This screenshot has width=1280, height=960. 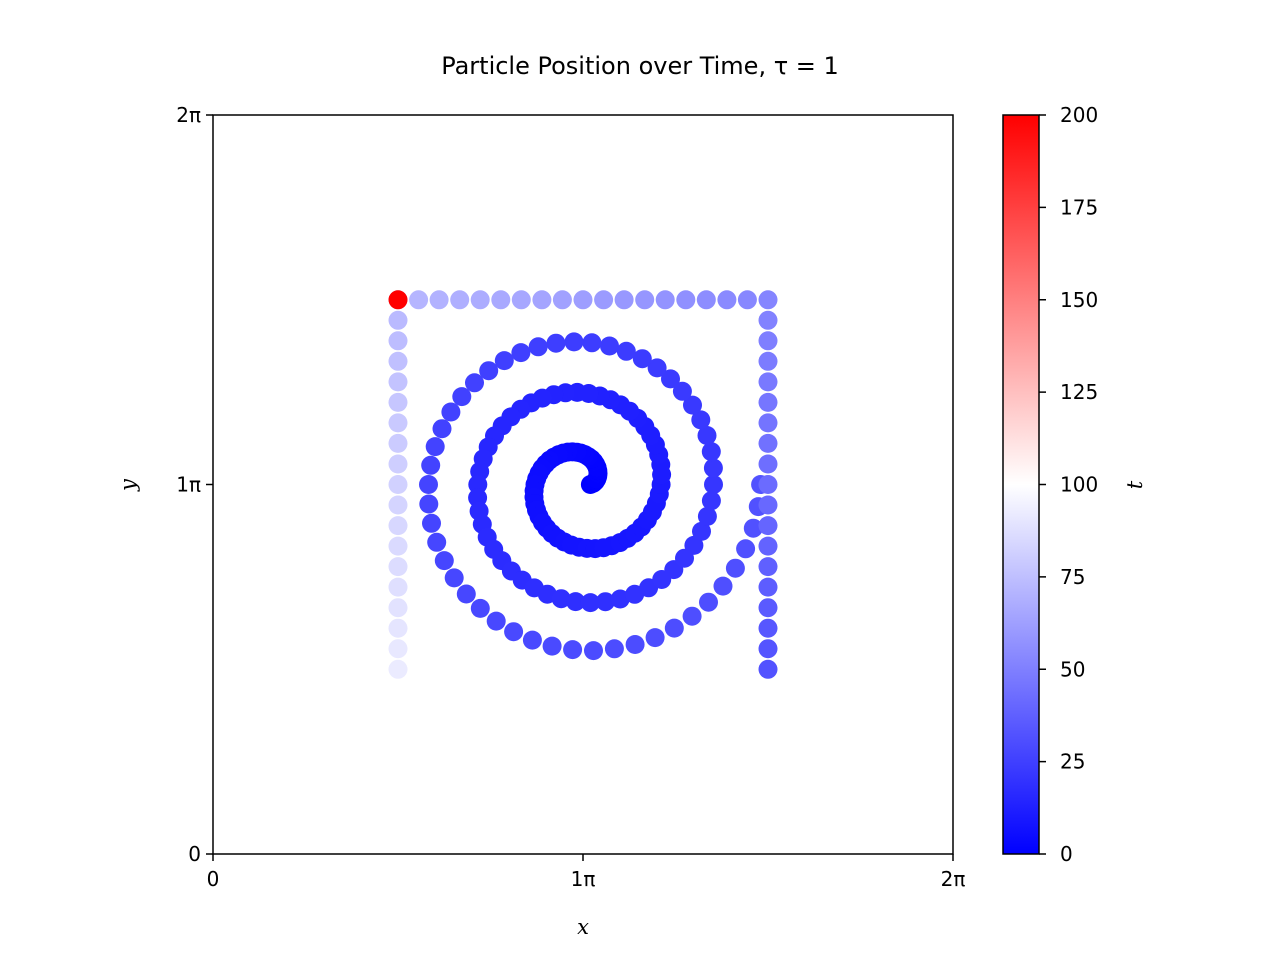 What do you see at coordinates (128, 485) in the screenshot?
I see `y-axis-label: y` at bounding box center [128, 485].